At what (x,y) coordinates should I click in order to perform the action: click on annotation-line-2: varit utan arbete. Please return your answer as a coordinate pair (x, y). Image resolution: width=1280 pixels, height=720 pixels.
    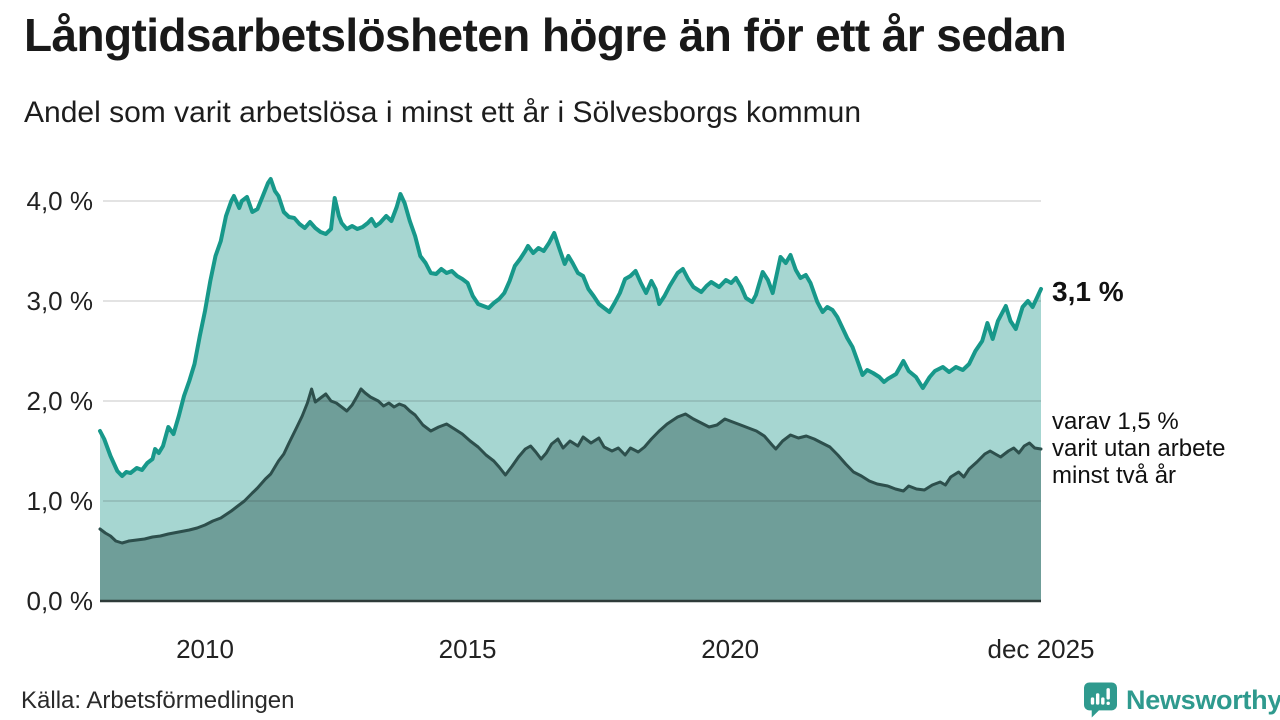
    Looking at the image, I should click on (1139, 448).